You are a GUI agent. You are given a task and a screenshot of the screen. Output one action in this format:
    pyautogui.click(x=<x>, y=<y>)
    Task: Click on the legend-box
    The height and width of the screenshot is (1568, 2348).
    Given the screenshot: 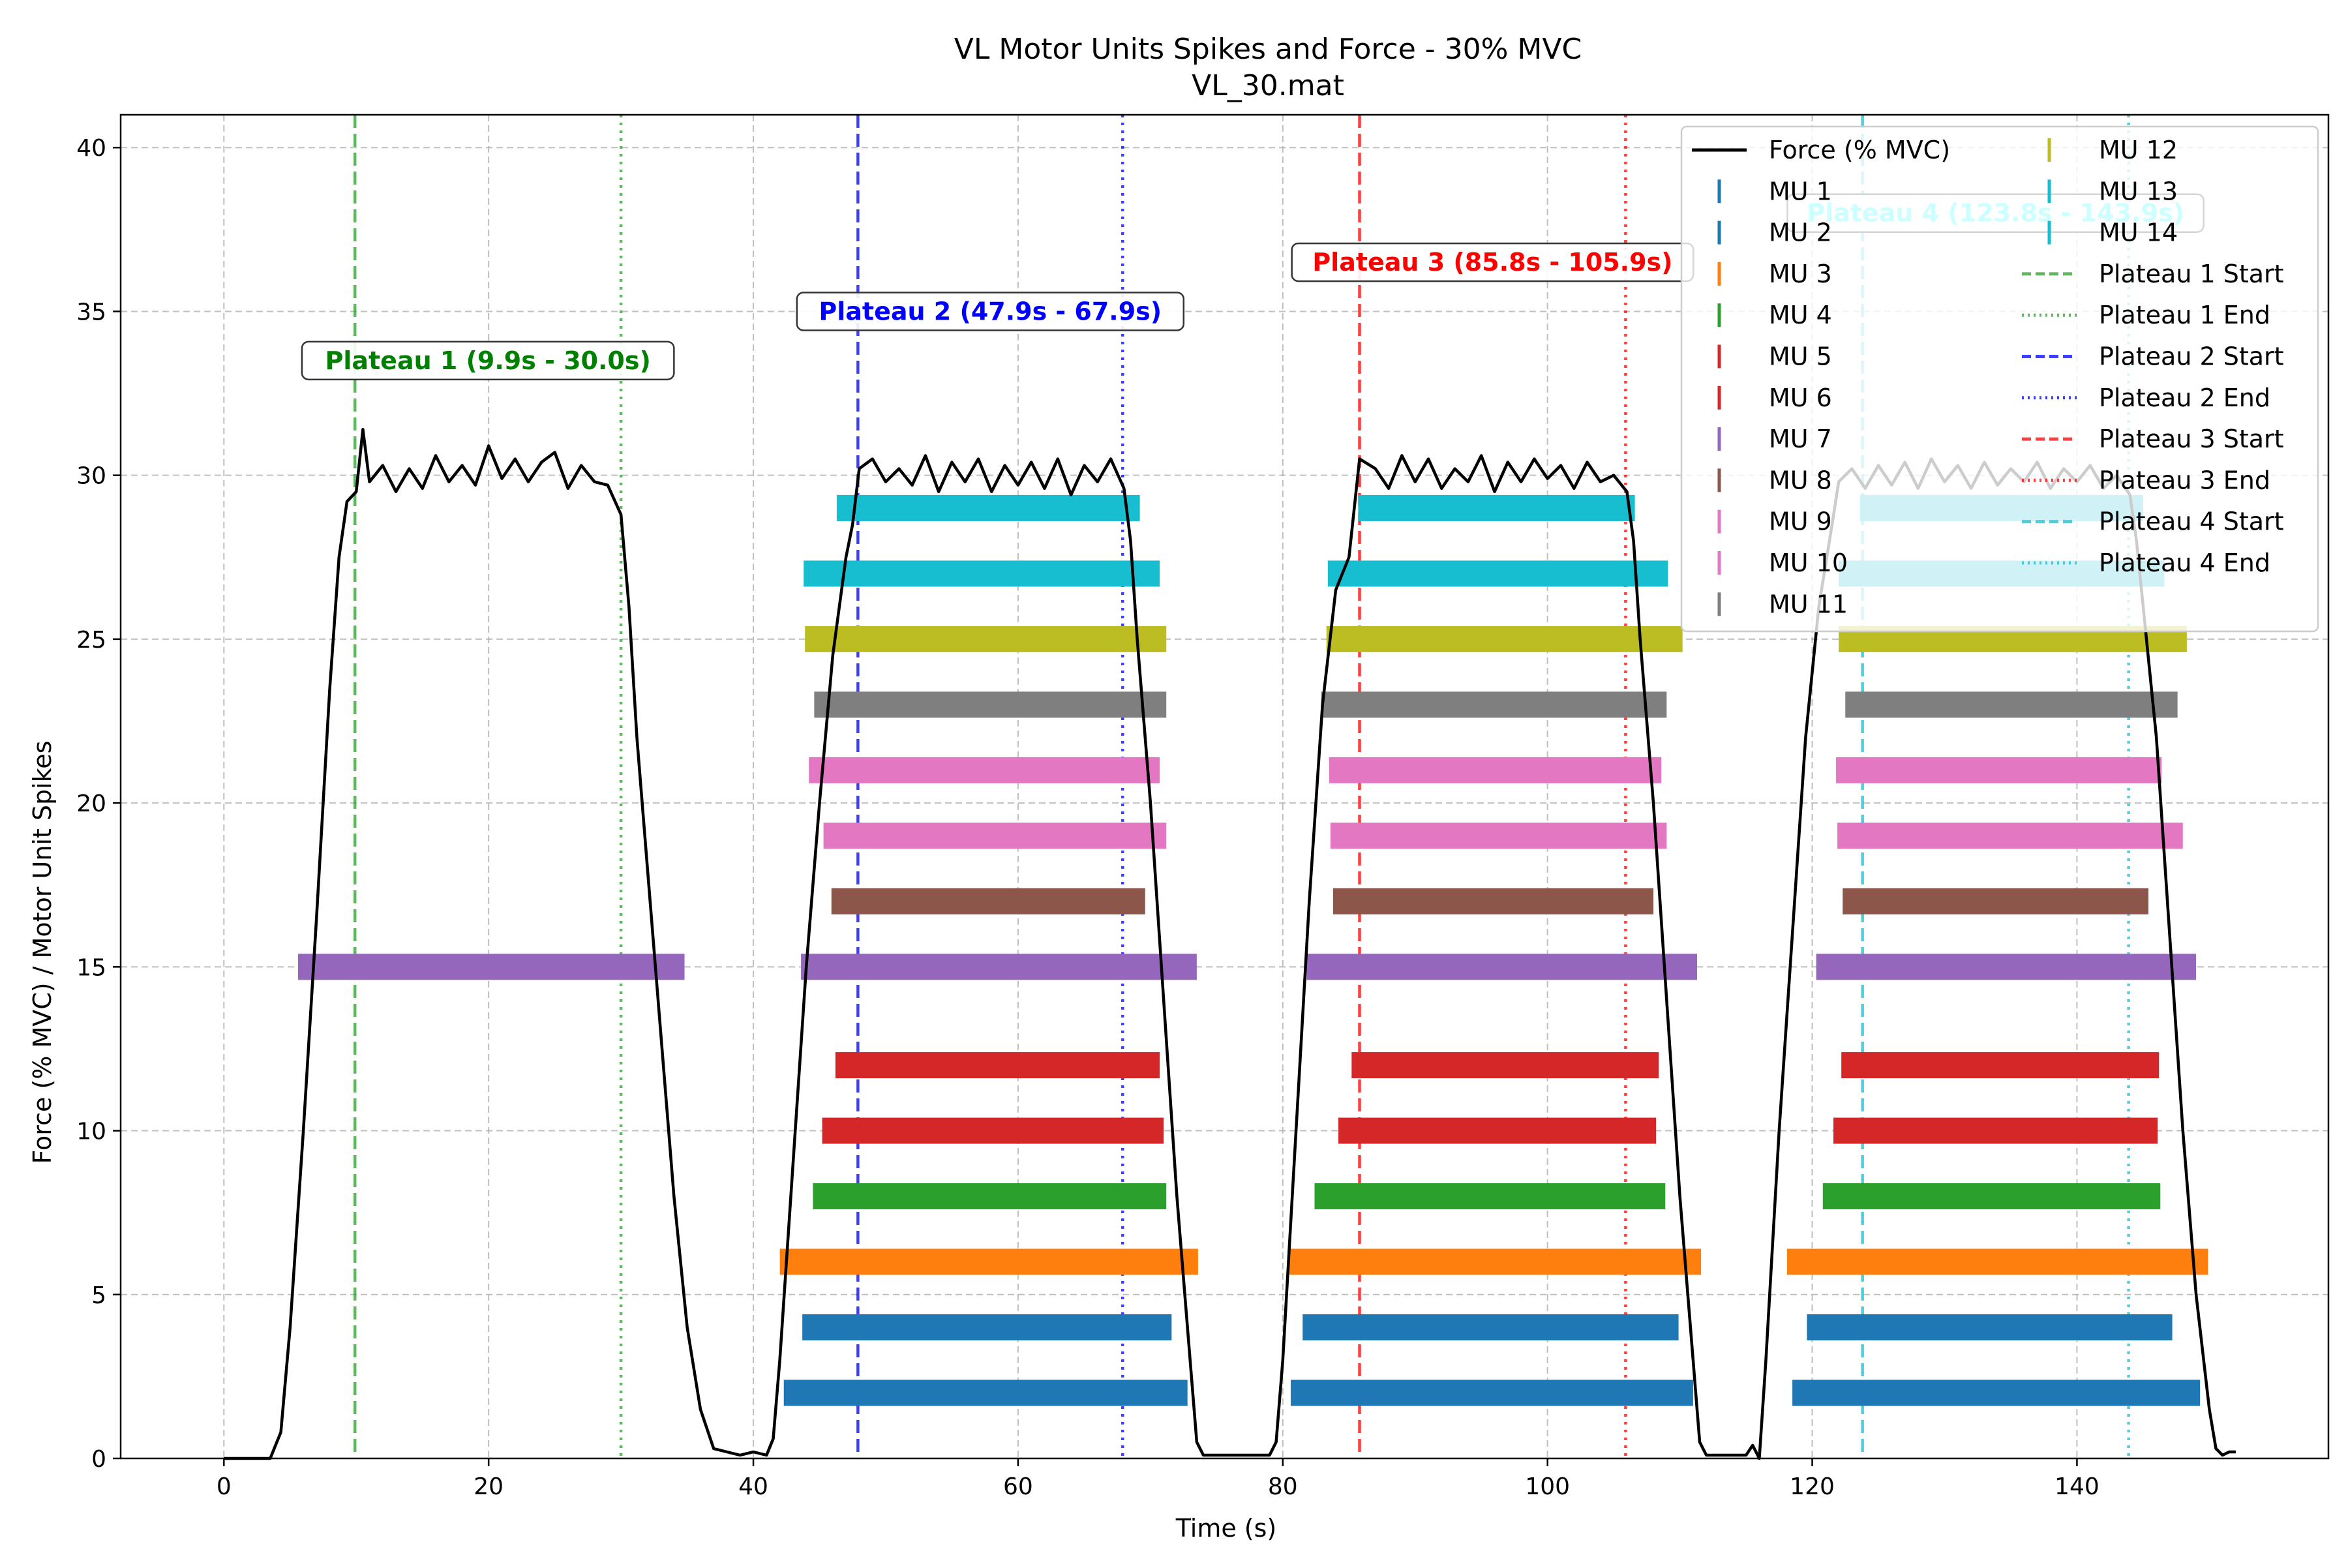 What is the action you would take?
    pyautogui.click(x=2000, y=379)
    